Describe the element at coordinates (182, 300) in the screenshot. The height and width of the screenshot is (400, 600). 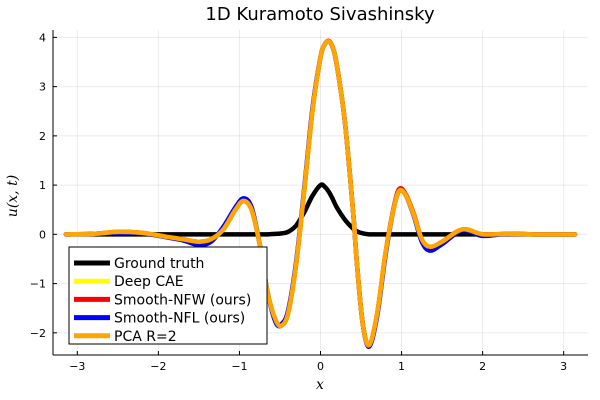
I see `legend-entry-label: Smooth-NFW (ours)` at that location.